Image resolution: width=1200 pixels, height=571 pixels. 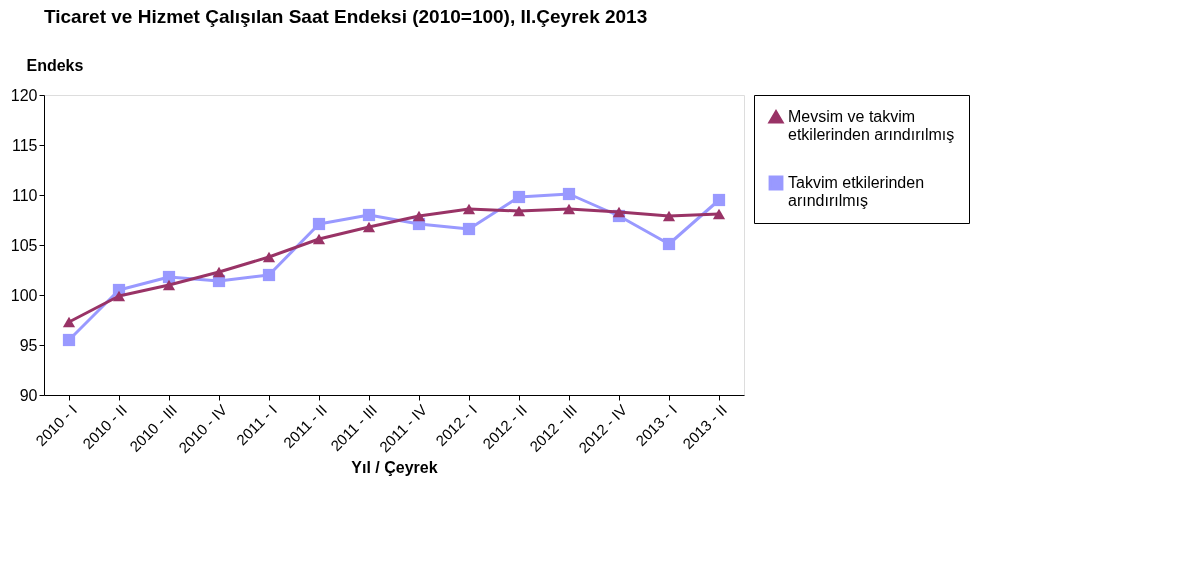 I want to click on y-axis-title: Endeks, so click(x=55, y=65).